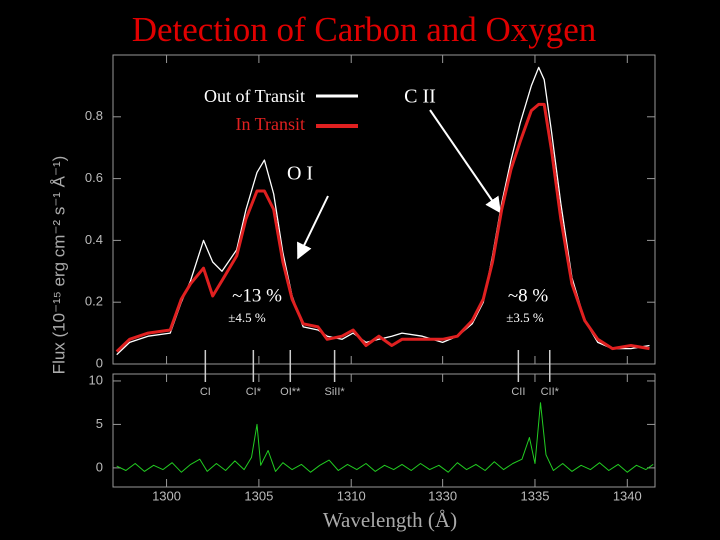 The height and width of the screenshot is (540, 720). I want to click on annotation: O I, so click(300, 174).